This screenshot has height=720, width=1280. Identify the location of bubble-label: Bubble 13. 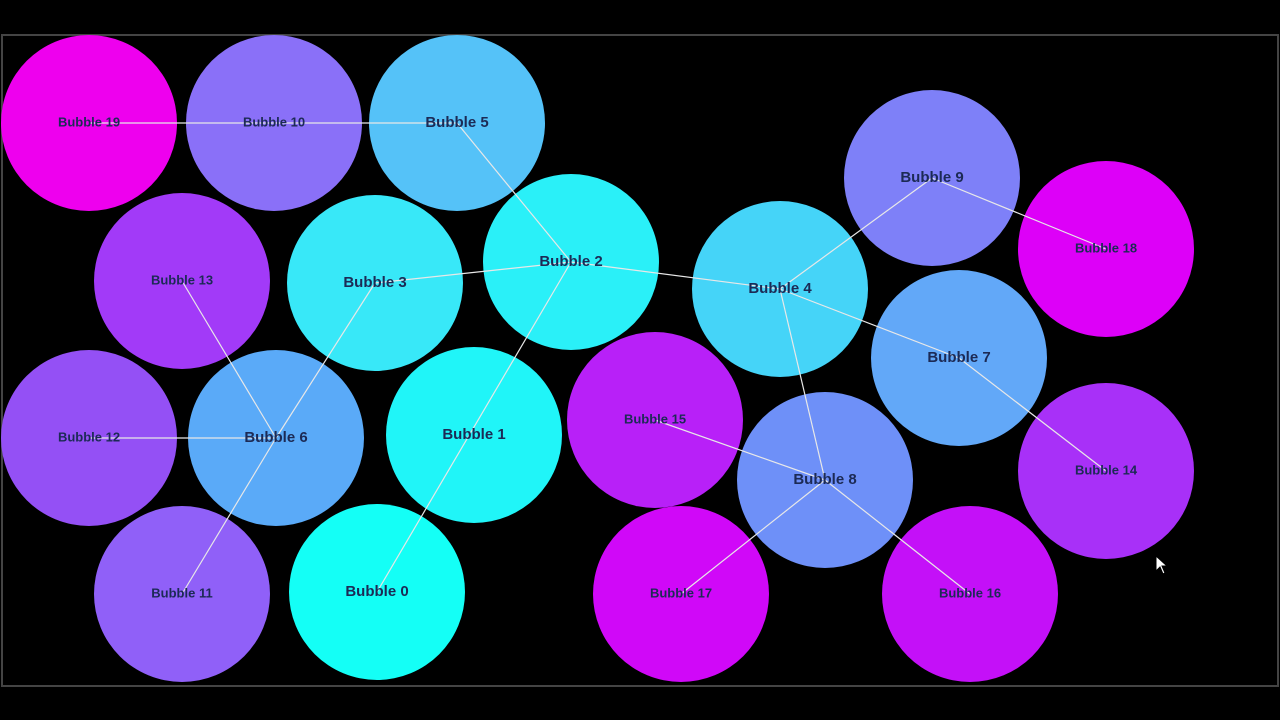
(182, 279).